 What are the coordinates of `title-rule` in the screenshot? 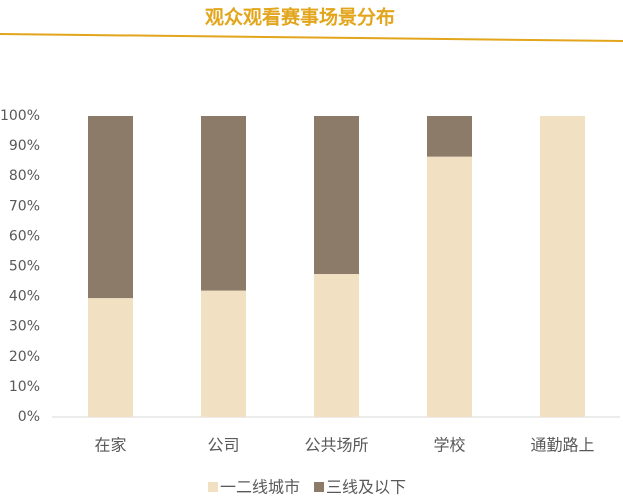 It's located at (311, 37).